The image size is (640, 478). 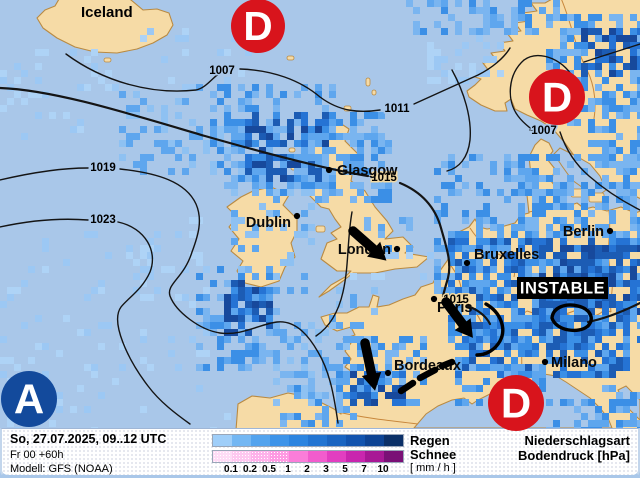 What do you see at coordinates (37, 454) in the screenshot?
I see `model-run: Fr 00 +60h` at bounding box center [37, 454].